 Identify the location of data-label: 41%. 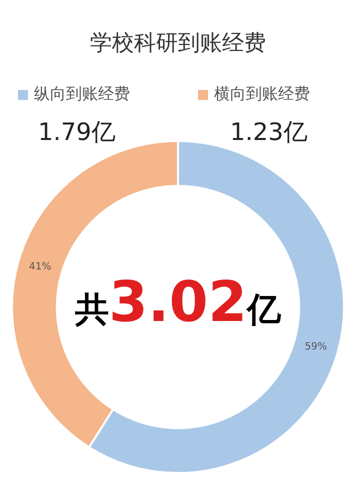
(40, 267).